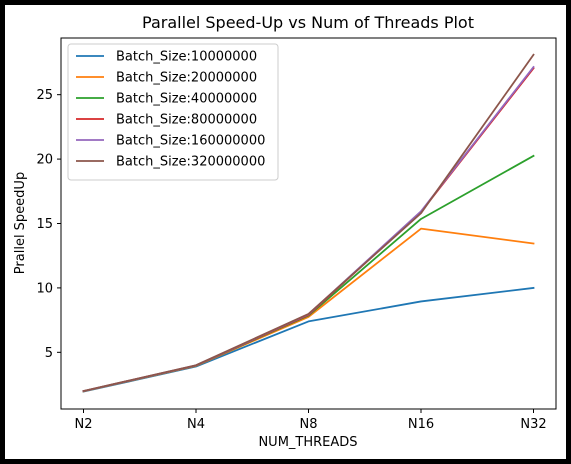  Describe the element at coordinates (44, 288) in the screenshot. I see `y-tick-label: 10` at that location.